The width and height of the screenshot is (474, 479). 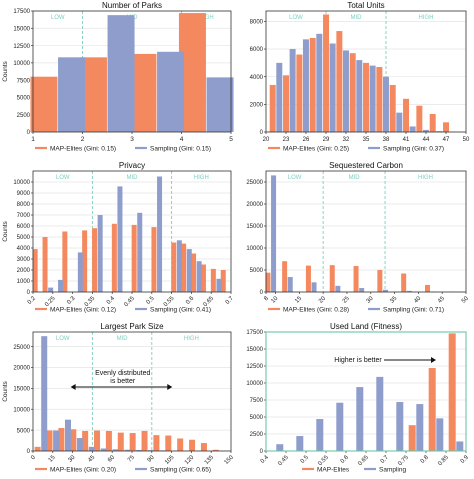 I want to click on legend-label: MAP-Elites (Gini: 0.25), so click(x=316, y=148).